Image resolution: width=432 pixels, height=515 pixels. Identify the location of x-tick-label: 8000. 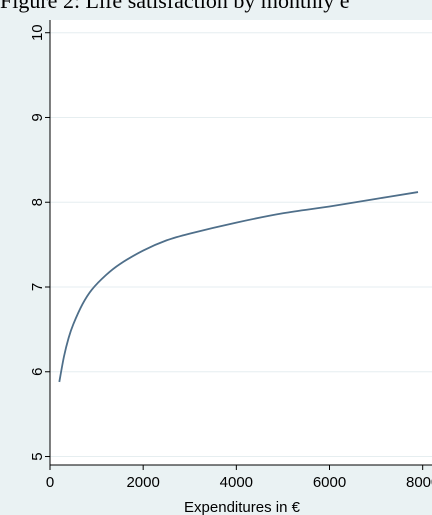
(419, 482).